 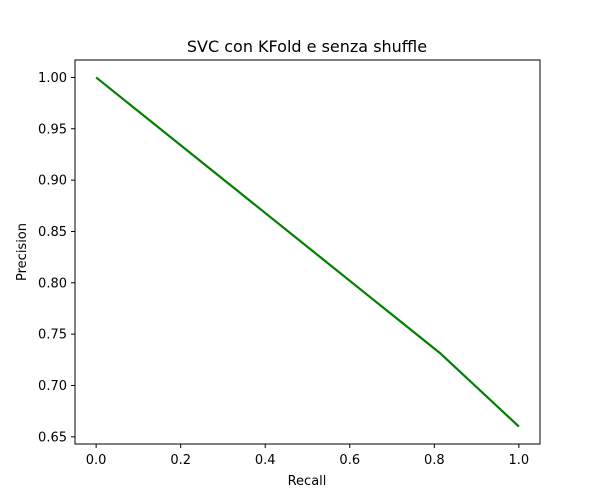 I want to click on x-tick-label: 0.4, so click(x=265, y=460).